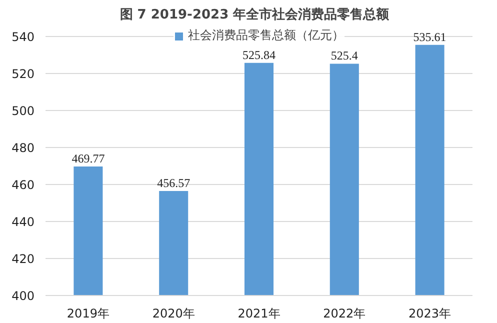 The width and height of the screenshot is (497, 323). Describe the element at coordinates (344, 55) in the screenshot. I see `data-label: 525.4` at that location.